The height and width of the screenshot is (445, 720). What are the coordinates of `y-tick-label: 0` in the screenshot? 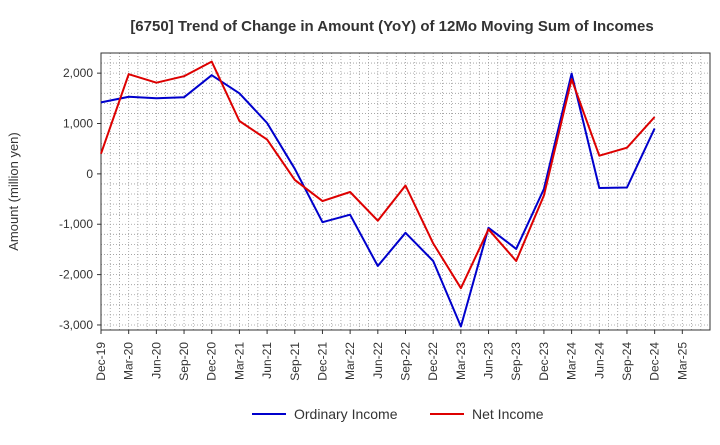 It's located at (89, 174).